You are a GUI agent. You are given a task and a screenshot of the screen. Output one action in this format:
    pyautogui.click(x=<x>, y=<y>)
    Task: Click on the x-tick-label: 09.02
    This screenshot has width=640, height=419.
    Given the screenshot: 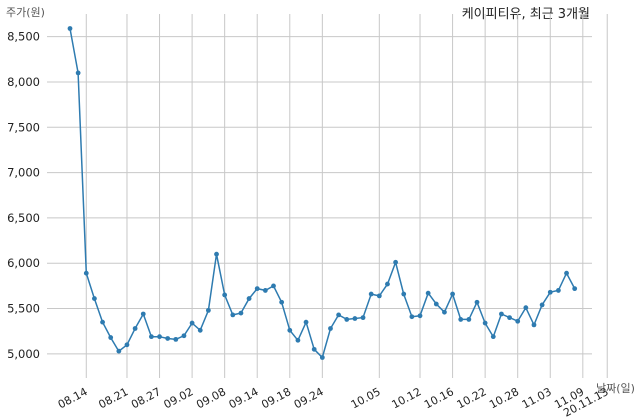 What is the action you would take?
    pyautogui.click(x=179, y=398)
    